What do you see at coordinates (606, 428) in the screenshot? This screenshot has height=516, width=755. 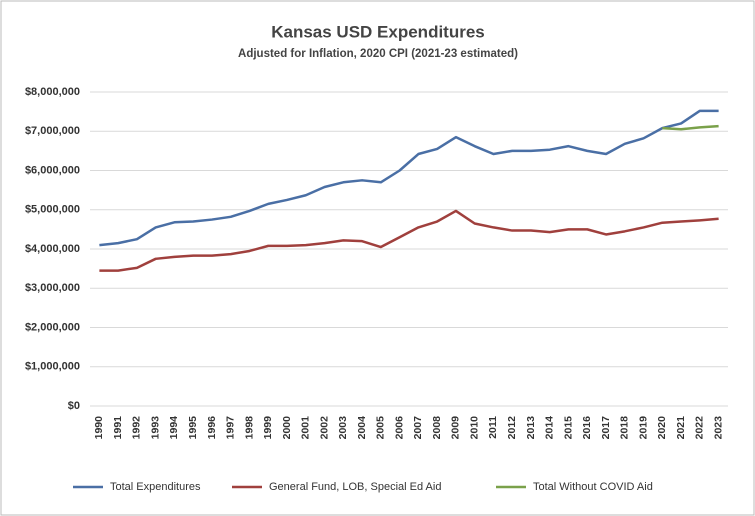 I see `x-tick-label: 2017` at bounding box center [606, 428].